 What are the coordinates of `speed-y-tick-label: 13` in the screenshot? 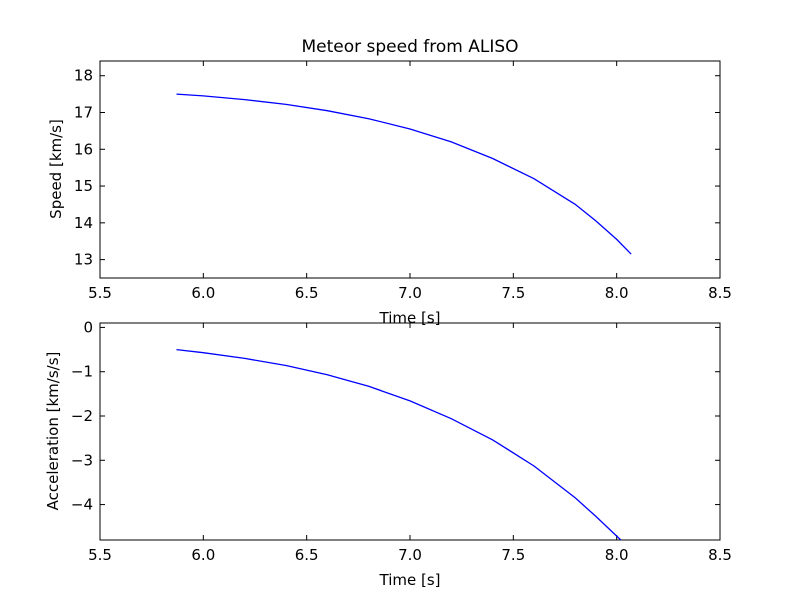 It's located at (83, 260).